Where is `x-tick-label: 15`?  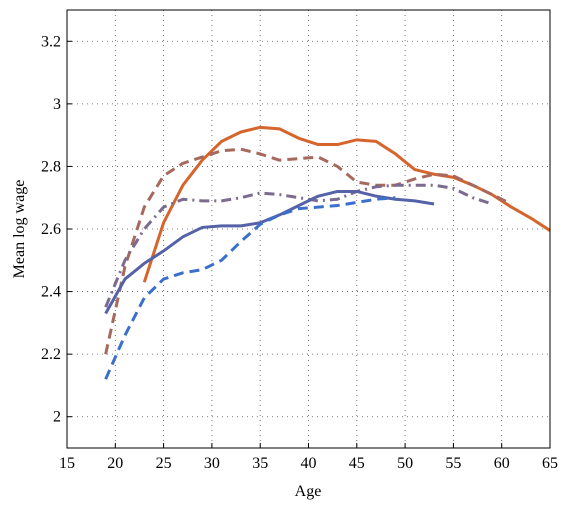 x-tick-label: 15 is located at coordinates (67, 463).